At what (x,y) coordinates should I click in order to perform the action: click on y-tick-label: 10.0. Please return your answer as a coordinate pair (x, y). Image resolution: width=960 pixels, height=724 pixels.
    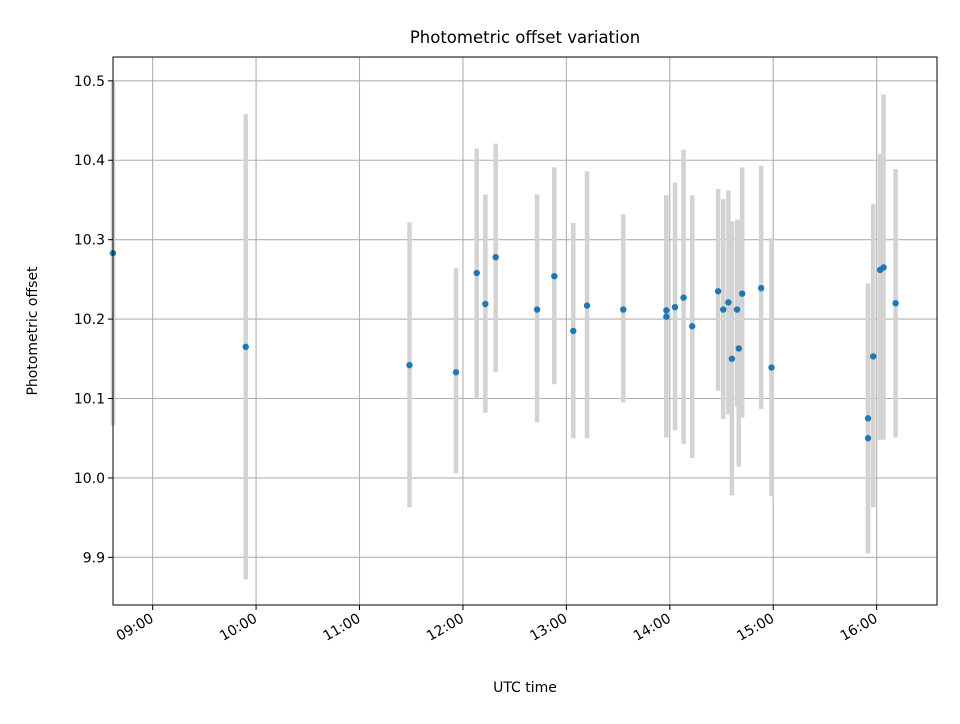
    Looking at the image, I should click on (89, 479).